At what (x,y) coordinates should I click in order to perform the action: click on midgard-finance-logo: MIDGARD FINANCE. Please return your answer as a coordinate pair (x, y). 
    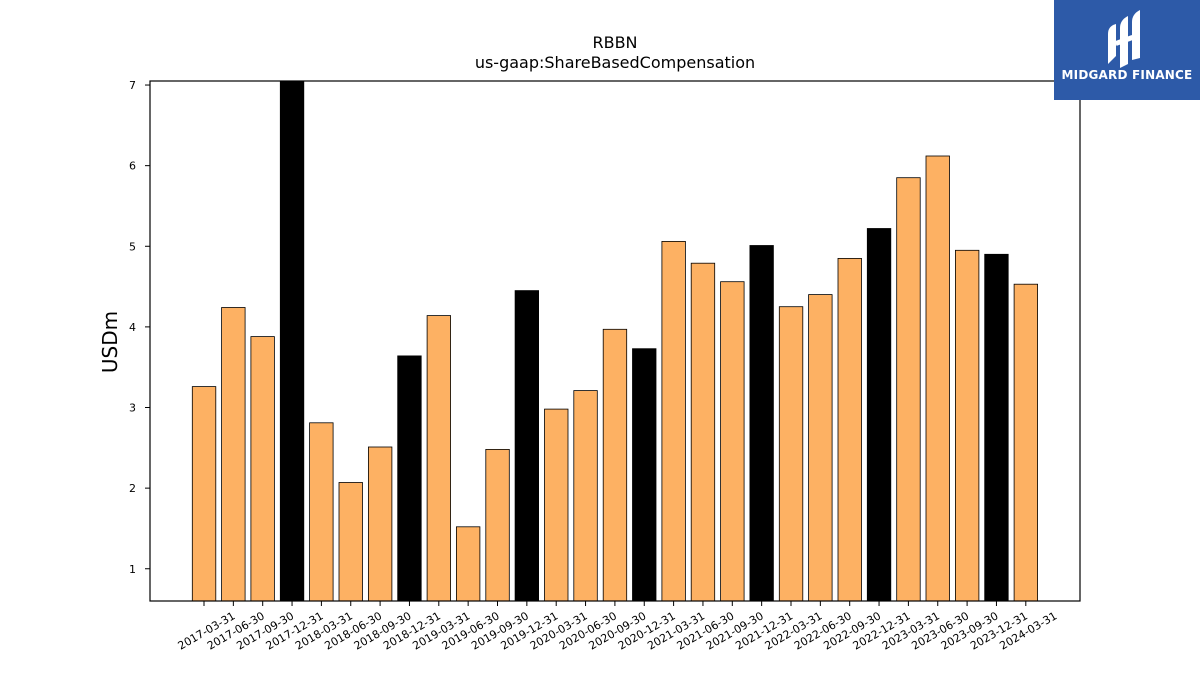
    Looking at the image, I should click on (1127, 50).